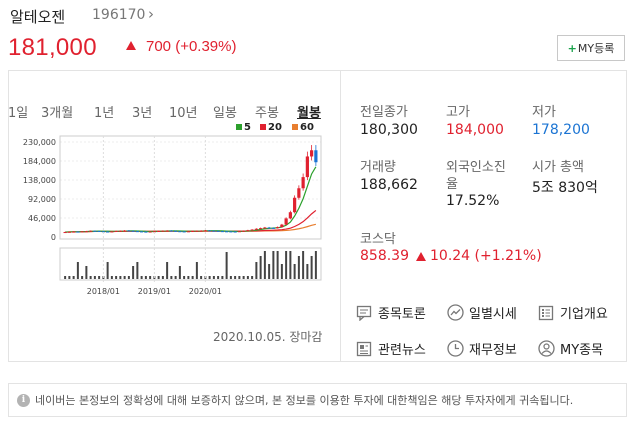 The image size is (635, 424). Describe the element at coordinates (455, 313) in the screenshot. I see `trend-circle-icon` at that location.